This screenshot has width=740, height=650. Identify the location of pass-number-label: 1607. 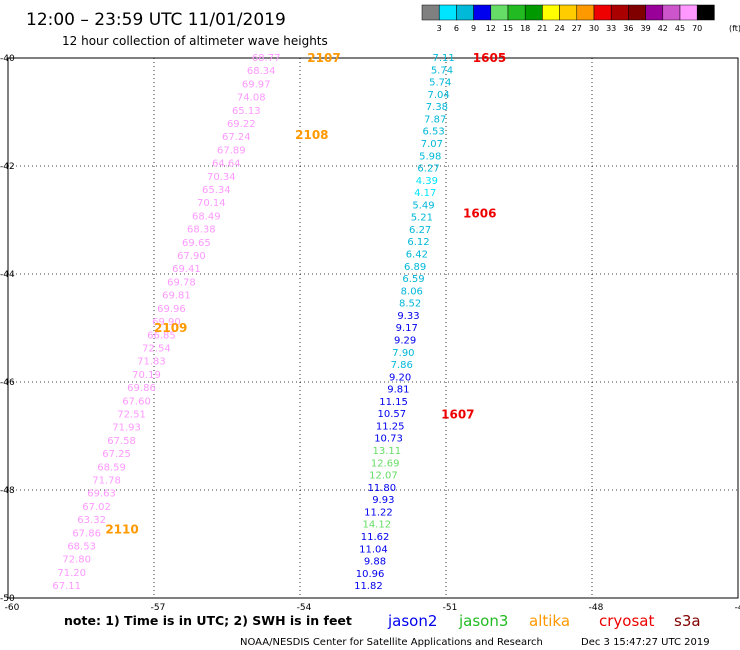
(457, 414).